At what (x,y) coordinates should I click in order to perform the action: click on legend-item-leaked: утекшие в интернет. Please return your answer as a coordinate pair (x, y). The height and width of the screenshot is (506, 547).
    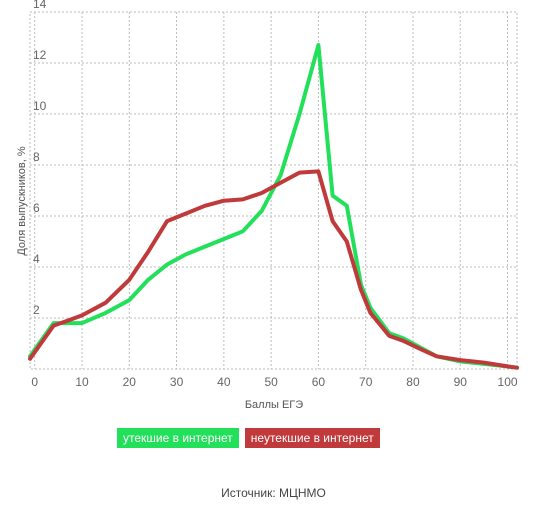
    Looking at the image, I should click on (178, 438).